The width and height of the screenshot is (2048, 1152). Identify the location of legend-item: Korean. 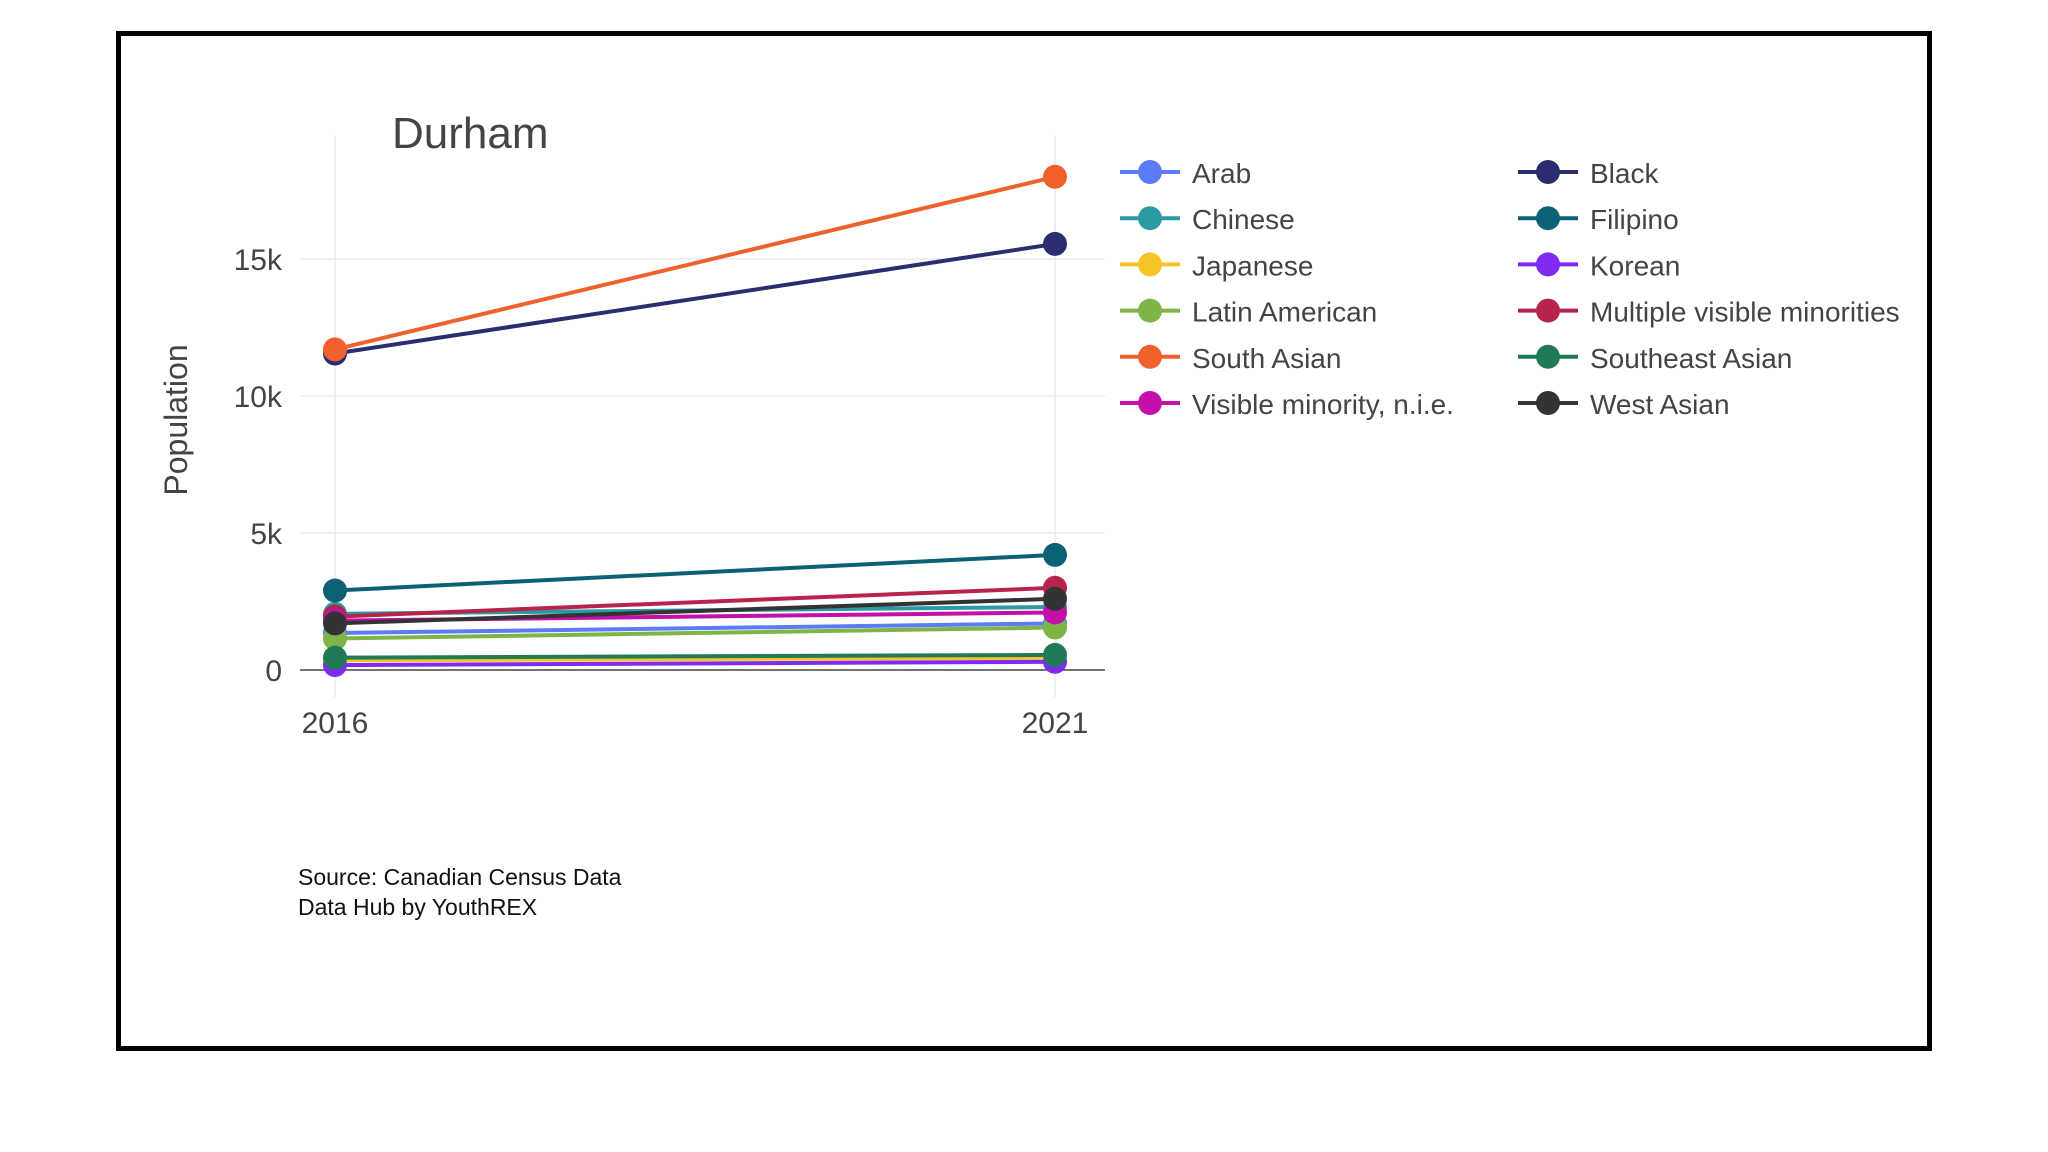
(1599, 265).